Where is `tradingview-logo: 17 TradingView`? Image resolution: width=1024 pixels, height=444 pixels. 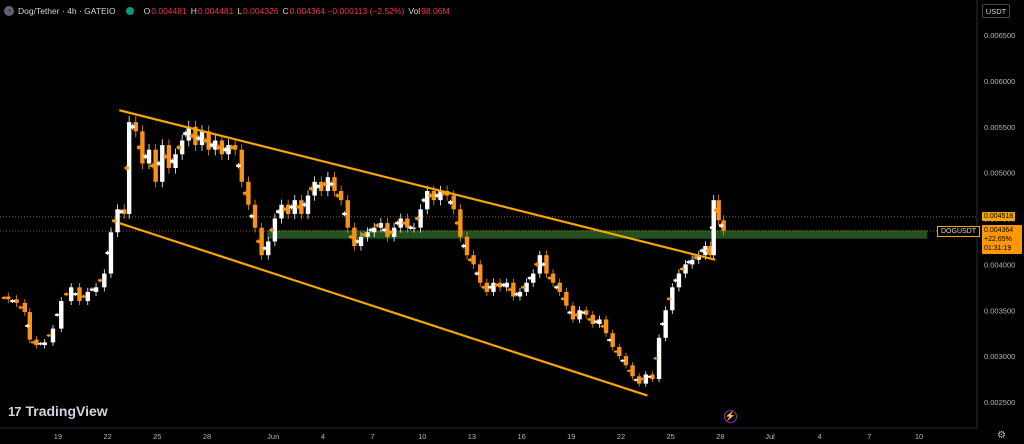
tradingview-logo: 17 TradingView is located at coordinates (58, 411).